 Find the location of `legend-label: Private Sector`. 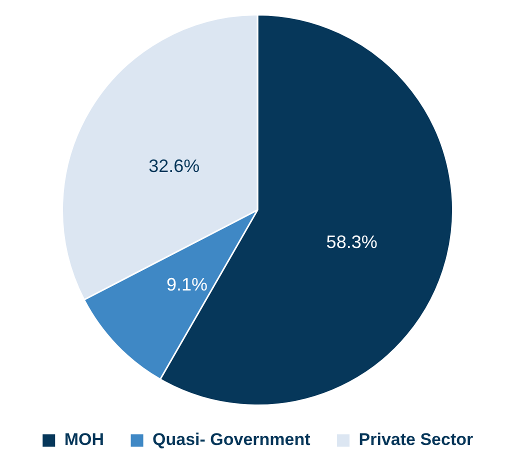

legend-label: Private Sector is located at coordinates (416, 440).